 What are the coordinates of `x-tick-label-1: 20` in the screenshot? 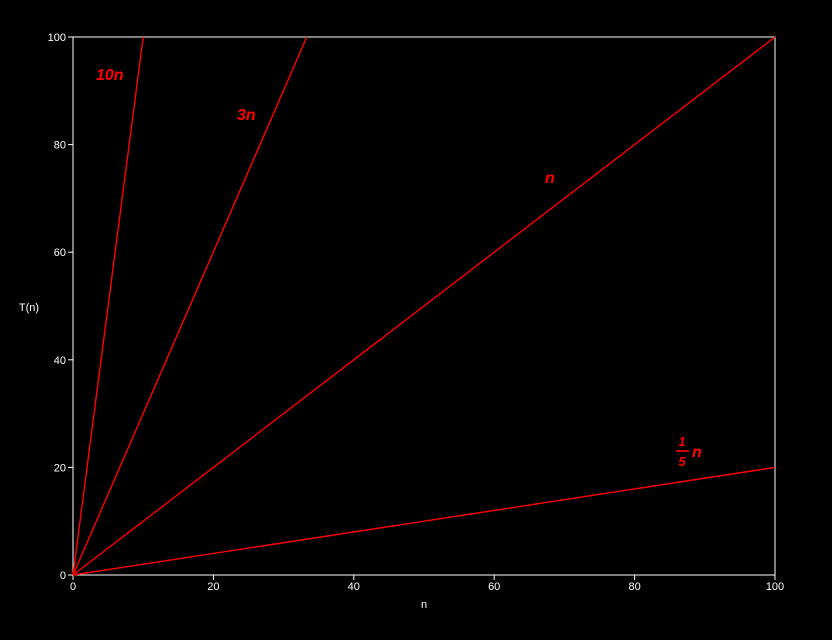 It's located at (213, 587).